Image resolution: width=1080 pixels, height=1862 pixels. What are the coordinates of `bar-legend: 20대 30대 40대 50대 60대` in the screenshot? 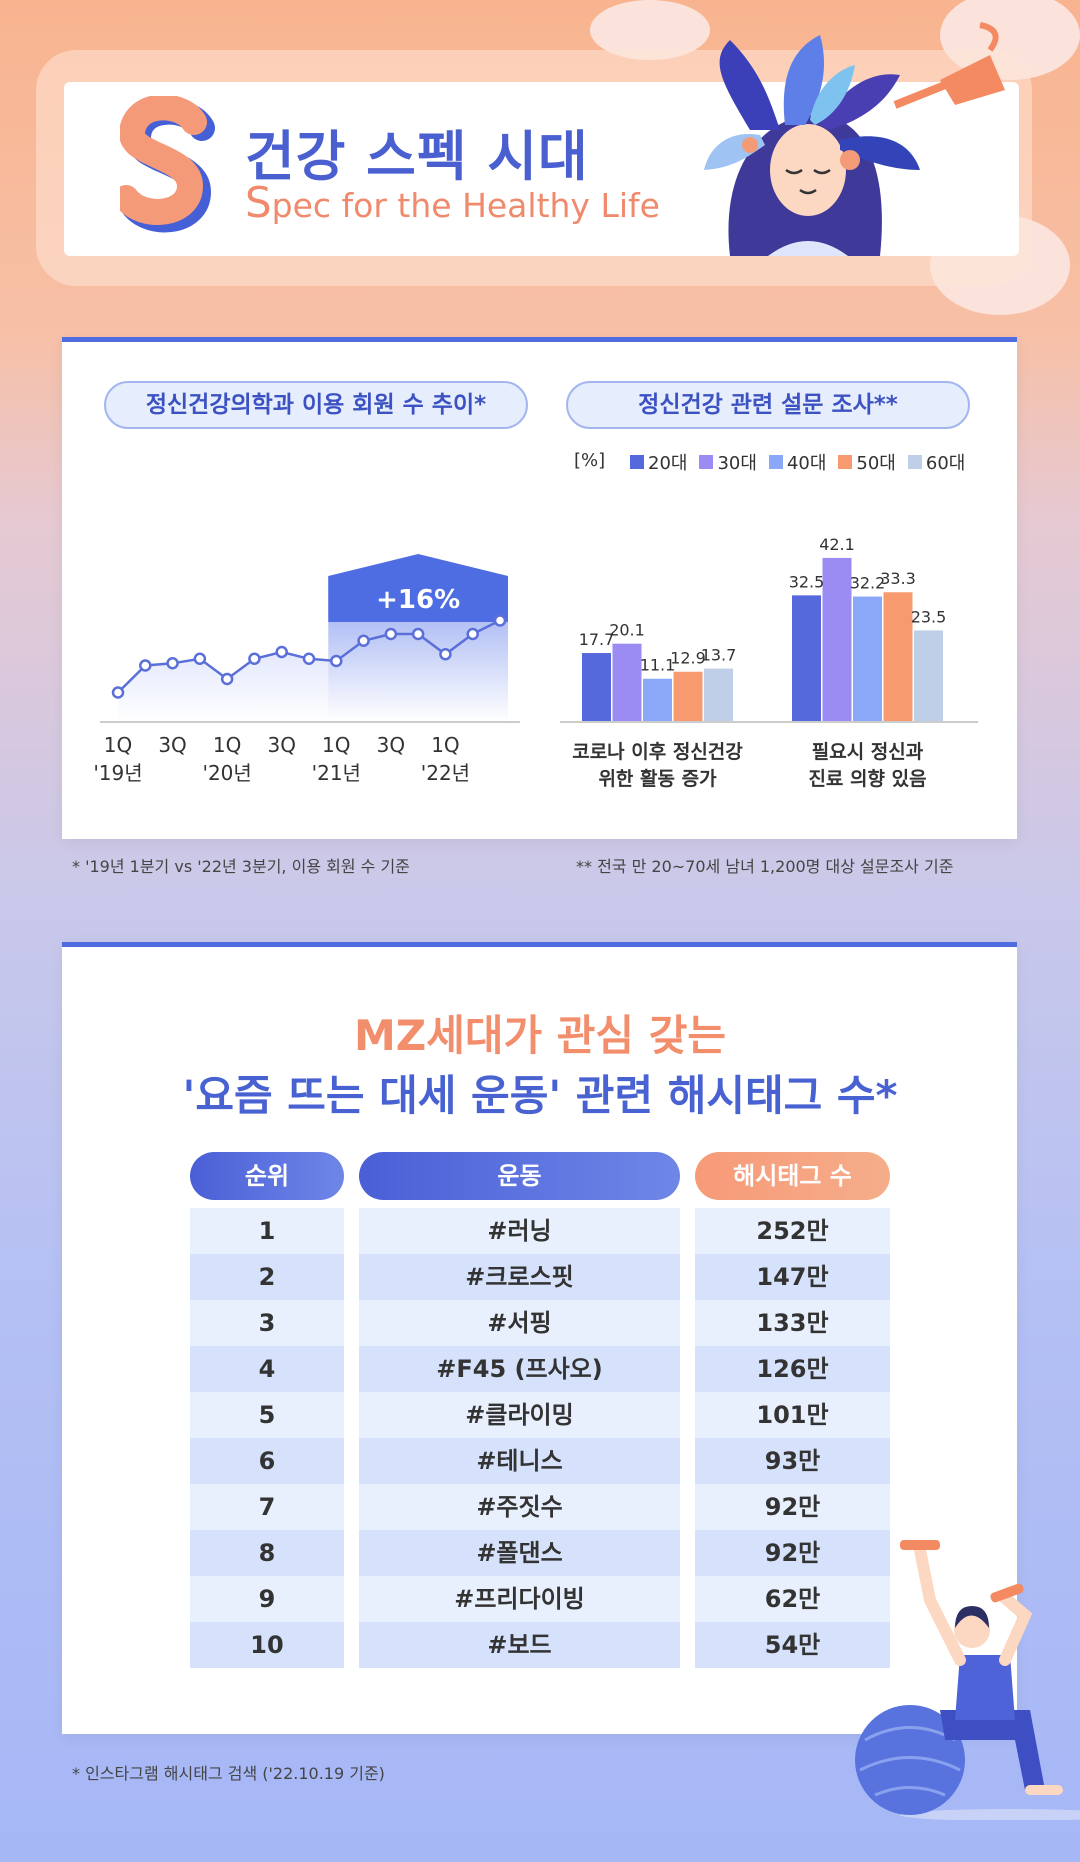 It's located at (797, 462).